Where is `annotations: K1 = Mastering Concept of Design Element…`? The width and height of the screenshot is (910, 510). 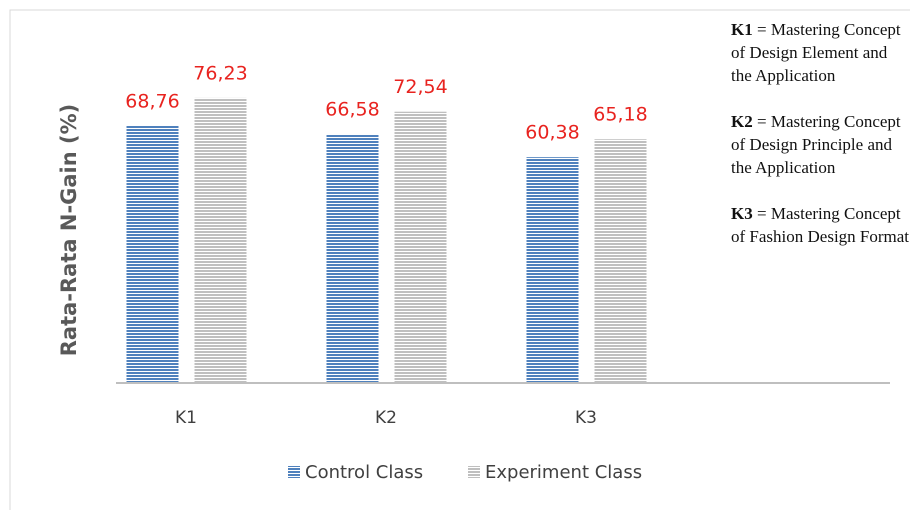
annotations: K1 = Mastering Concept of Design Element… is located at coordinates (820, 144).